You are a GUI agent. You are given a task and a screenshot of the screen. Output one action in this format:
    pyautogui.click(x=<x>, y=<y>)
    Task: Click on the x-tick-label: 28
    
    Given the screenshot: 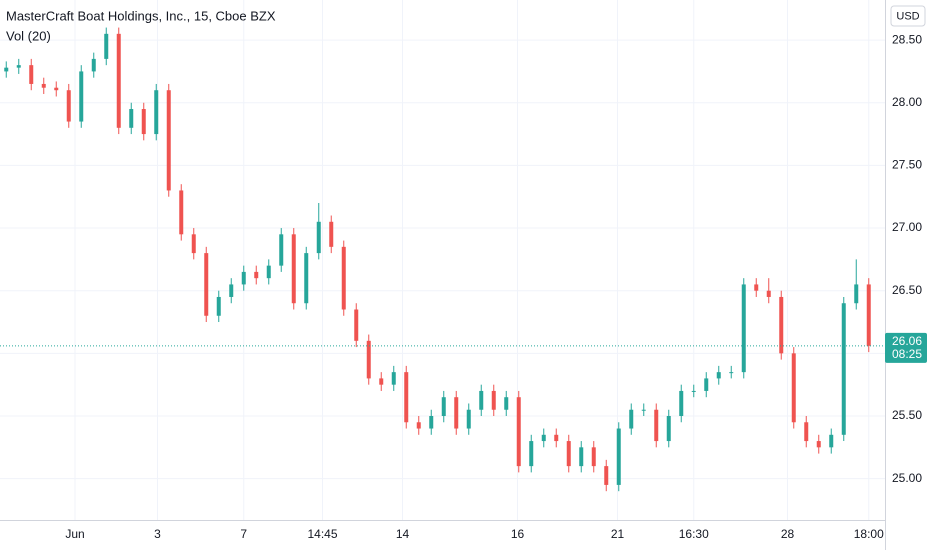 What is the action you would take?
    pyautogui.click(x=788, y=534)
    